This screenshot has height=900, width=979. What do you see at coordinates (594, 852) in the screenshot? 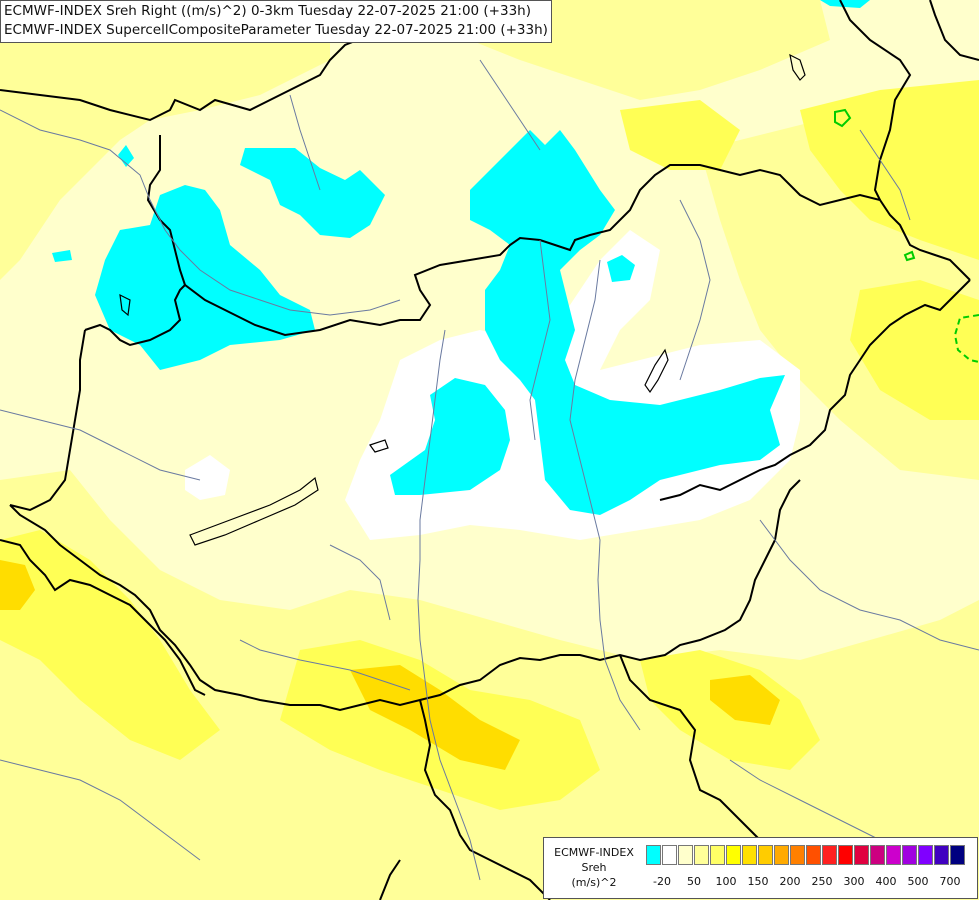
I see `legend-source: ECMWF-INDEX` at bounding box center [594, 852].